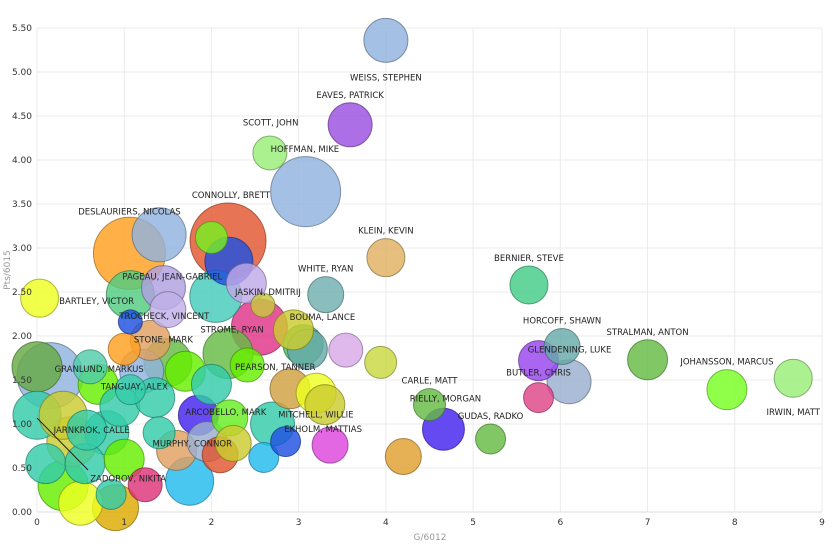 This screenshot has height=550, width=833. What do you see at coordinates (263, 305) in the screenshot?
I see `bubble-jaskin-dmitrij` at bounding box center [263, 305].